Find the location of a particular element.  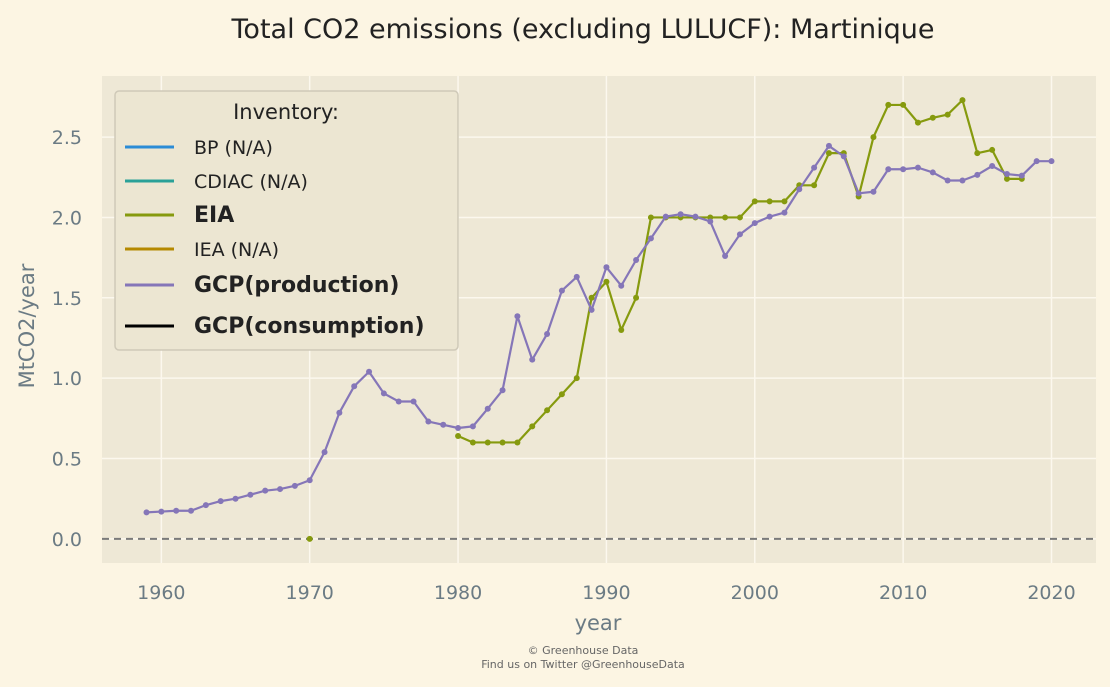

x-tick-label: 1990 is located at coordinates (606, 593).